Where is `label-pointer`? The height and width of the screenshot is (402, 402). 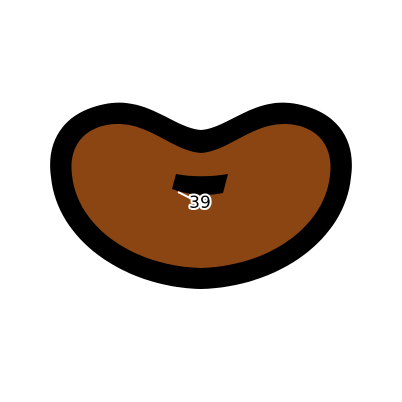 label-pointer is located at coordinates (184, 195).